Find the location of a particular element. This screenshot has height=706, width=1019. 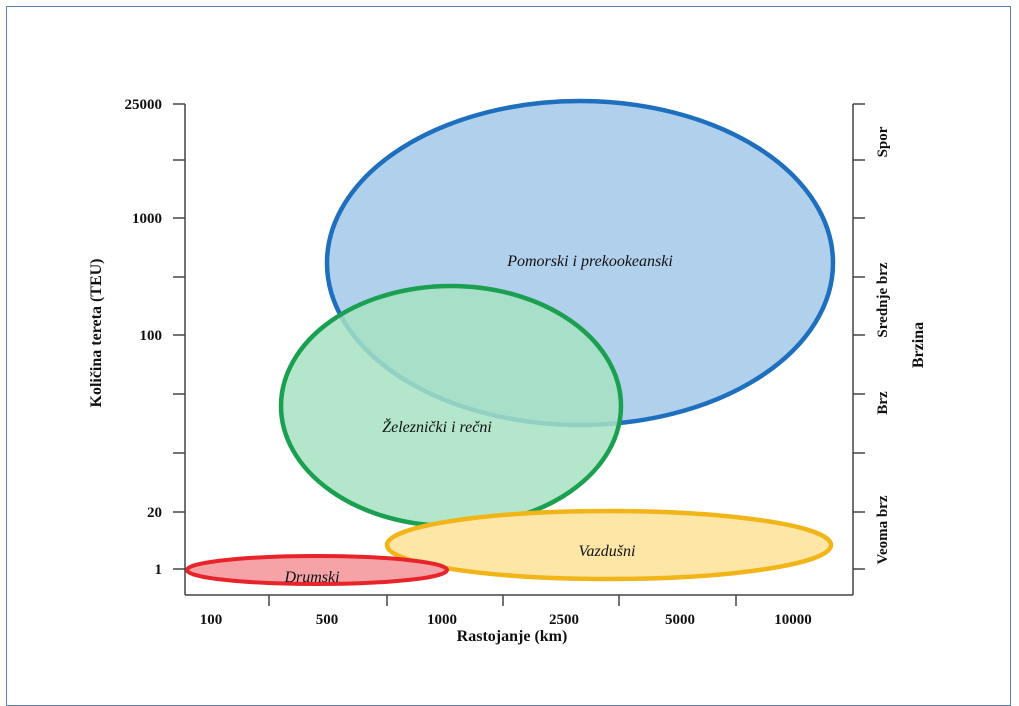

y-tick-label: 100 is located at coordinates (151, 336).